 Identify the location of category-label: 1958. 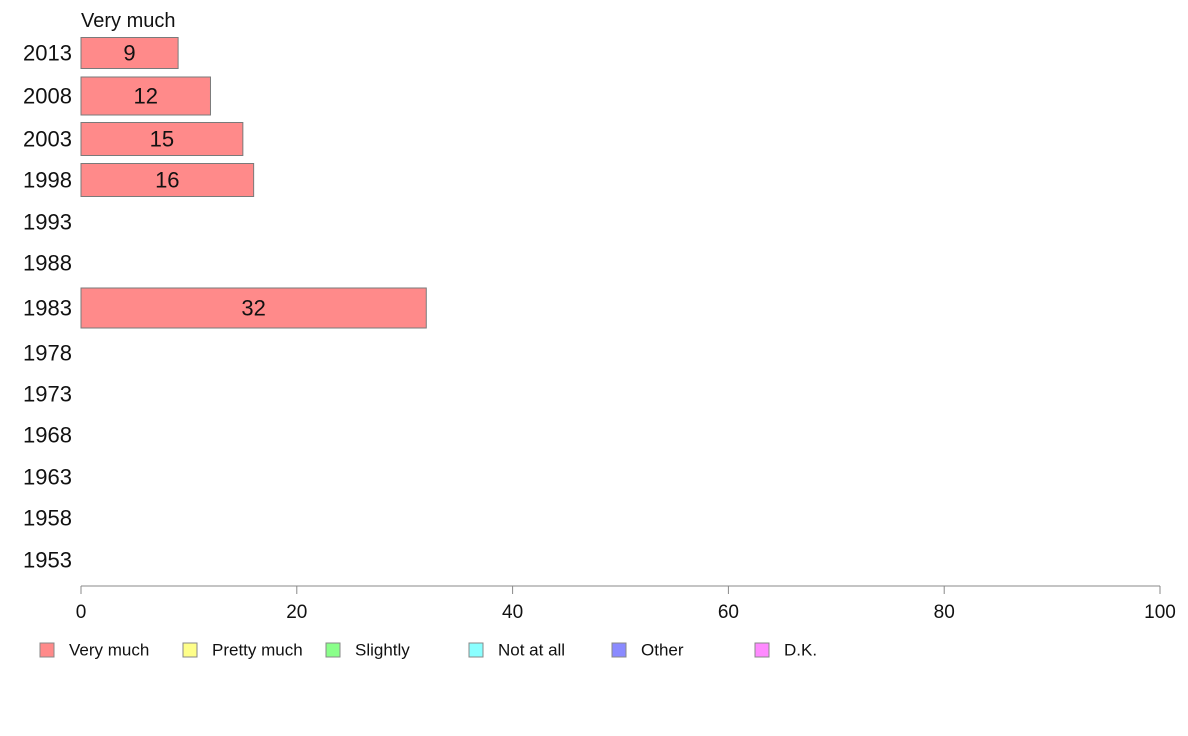
(47, 518).